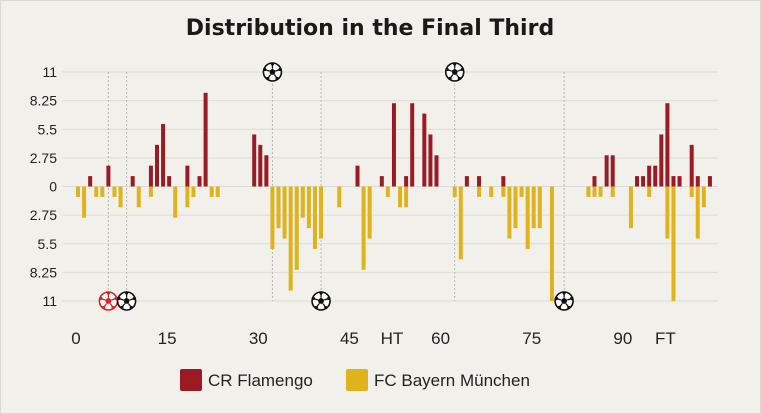 The height and width of the screenshot is (414, 761). I want to click on x-tick-label: 75, so click(531, 338).